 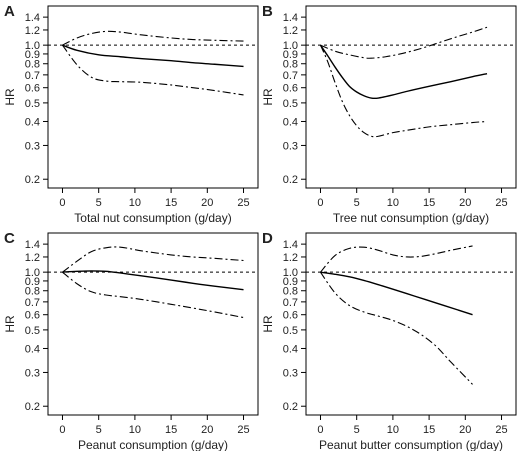 I want to click on panel-d-xtick-label: 15, so click(x=429, y=430).